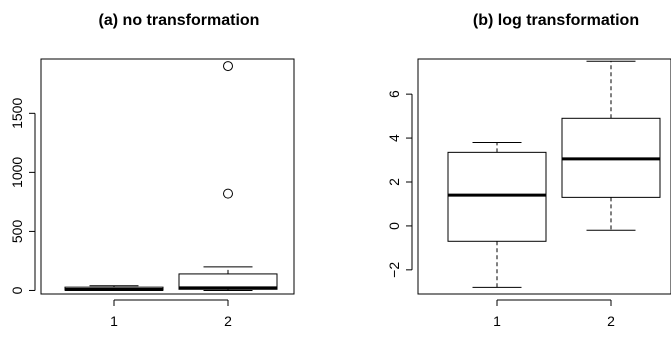 This screenshot has height=345, width=671. I want to click on panel-a-x-tick-label: 1, so click(114, 321).